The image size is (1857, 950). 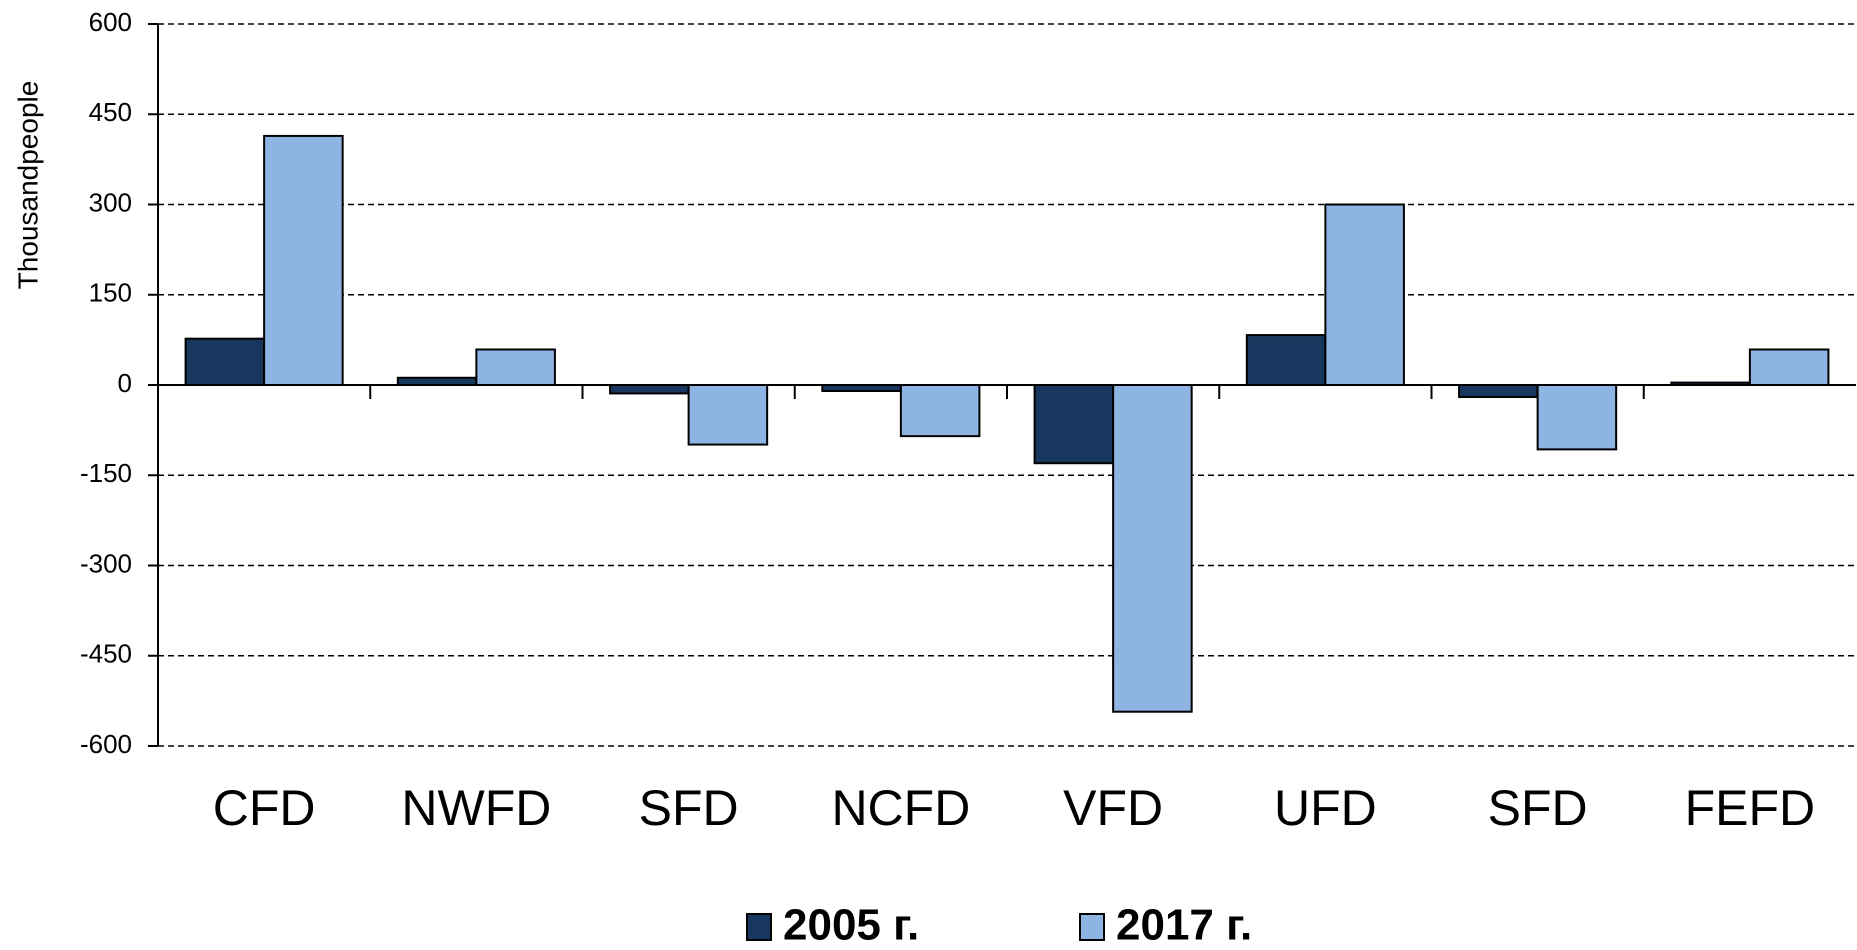 What do you see at coordinates (27, 185) in the screenshot?
I see `y-axis-label: Thousandpeople` at bounding box center [27, 185].